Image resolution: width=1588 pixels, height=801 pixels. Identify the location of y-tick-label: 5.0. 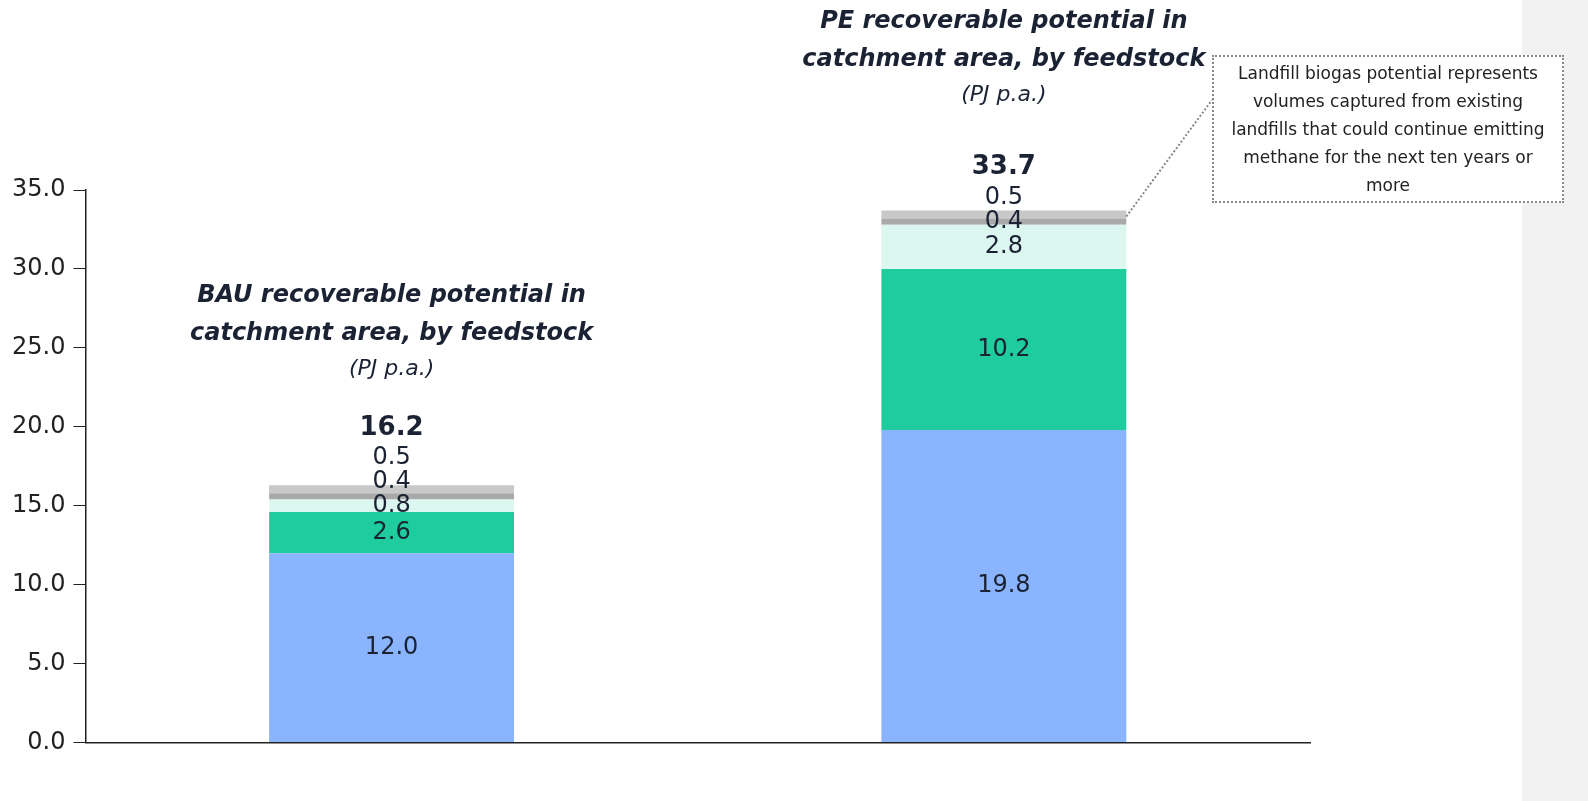
(46, 661).